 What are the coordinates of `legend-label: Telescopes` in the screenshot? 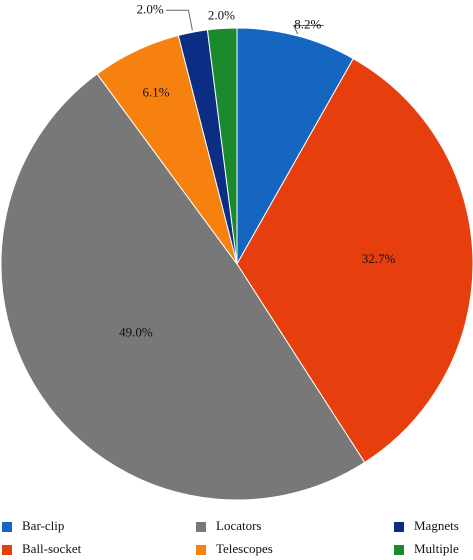 It's located at (244, 548).